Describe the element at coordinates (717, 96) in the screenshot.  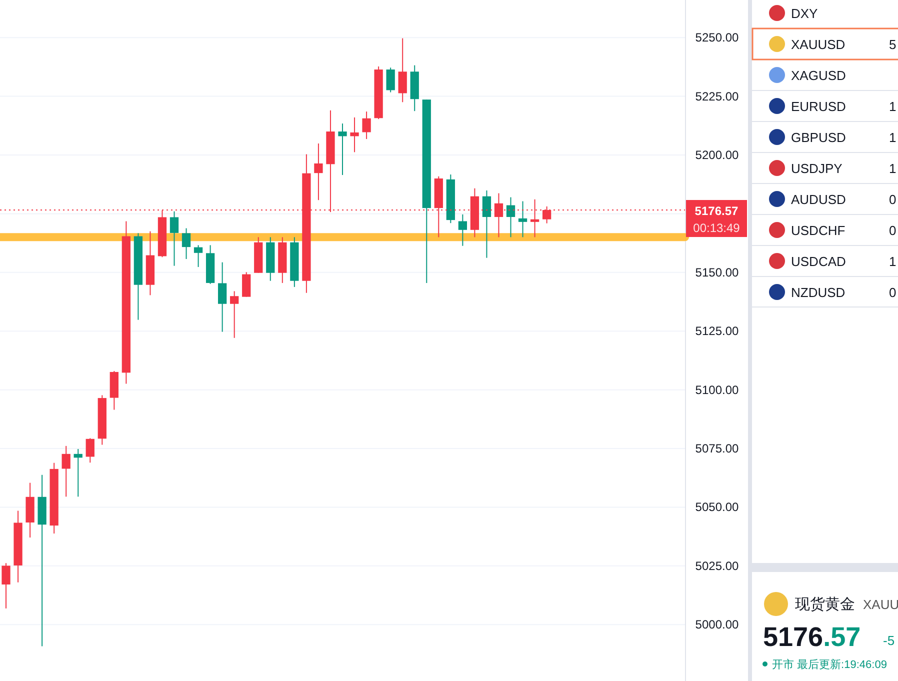
I see `y-tick-label: 5225.00` at that location.